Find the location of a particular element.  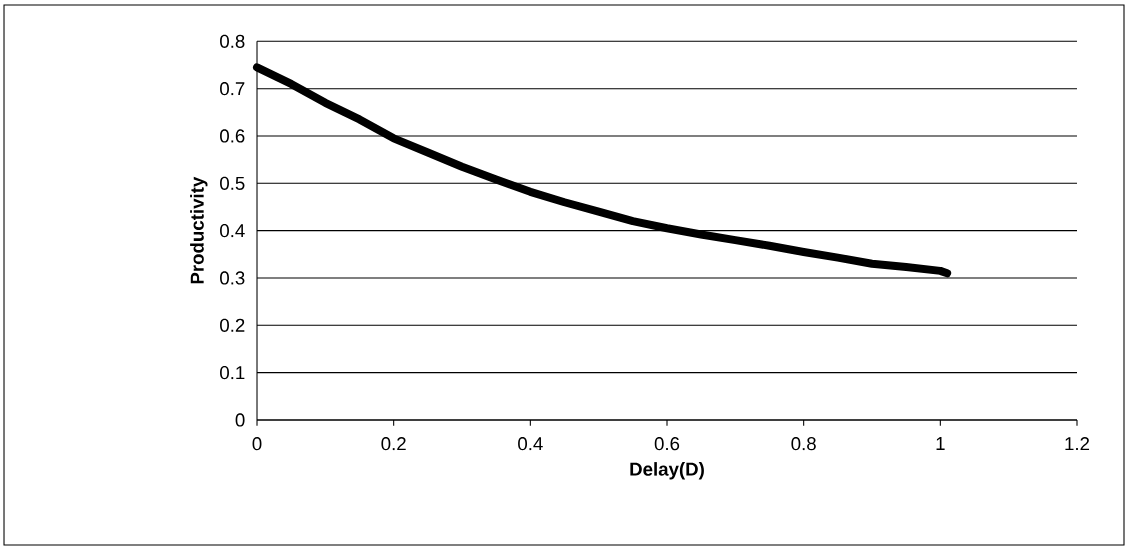

x-tick-label: 0.6 is located at coordinates (667, 444).